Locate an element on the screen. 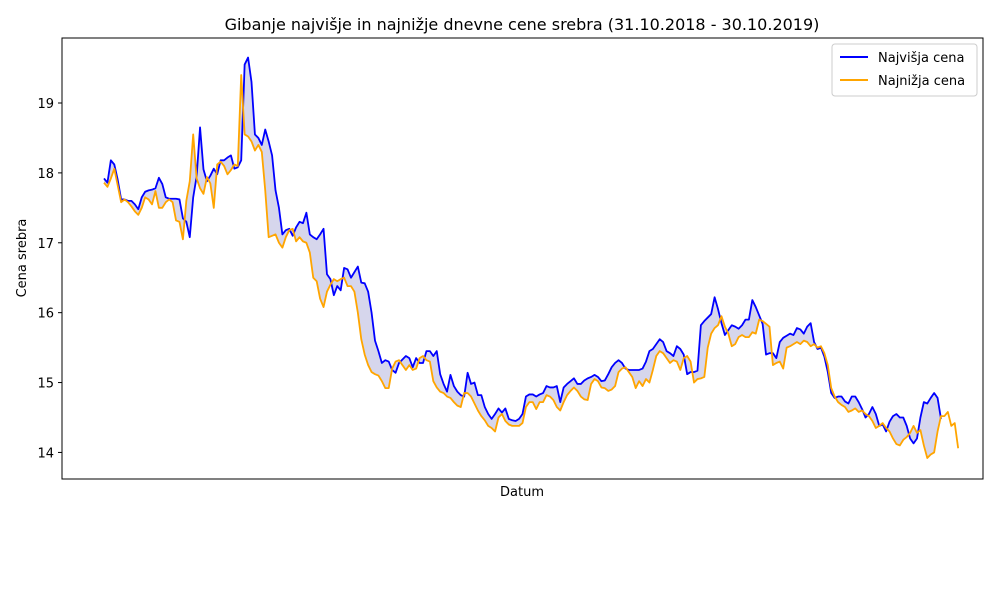  x-axis-label: Datum is located at coordinates (522, 492).